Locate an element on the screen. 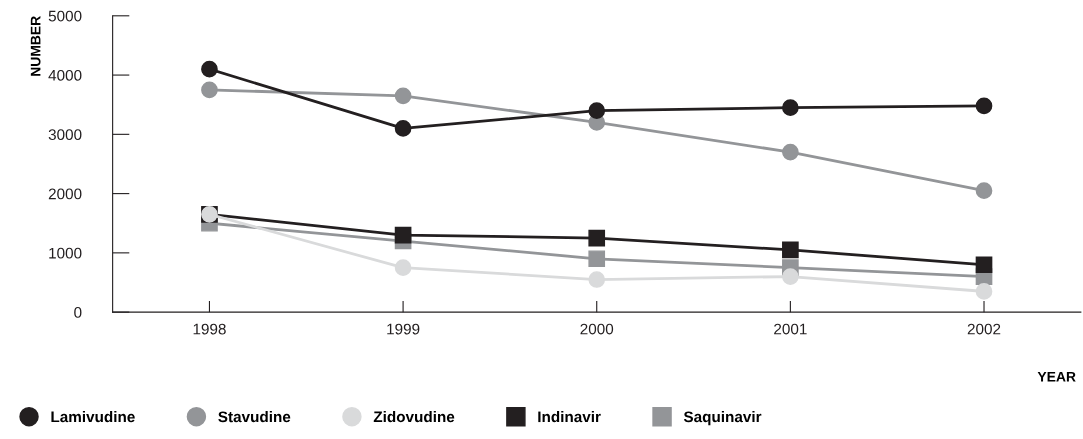 This screenshot has height=439, width=1083. legend-label: Saquinavir is located at coordinates (722, 418).